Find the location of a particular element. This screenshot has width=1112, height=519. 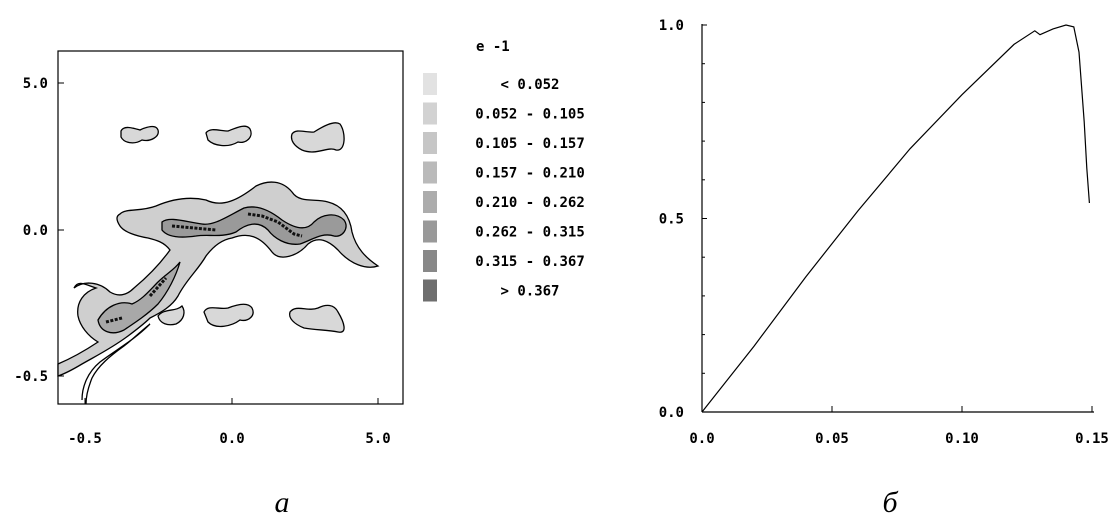

legend-label: 0.262 - 0.315 is located at coordinates (530, 233).